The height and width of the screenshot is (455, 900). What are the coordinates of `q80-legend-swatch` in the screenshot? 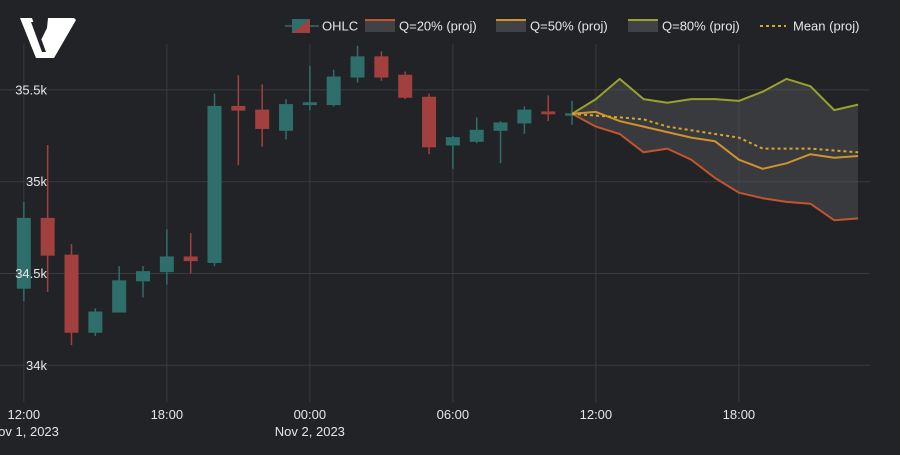 It's located at (643, 25).